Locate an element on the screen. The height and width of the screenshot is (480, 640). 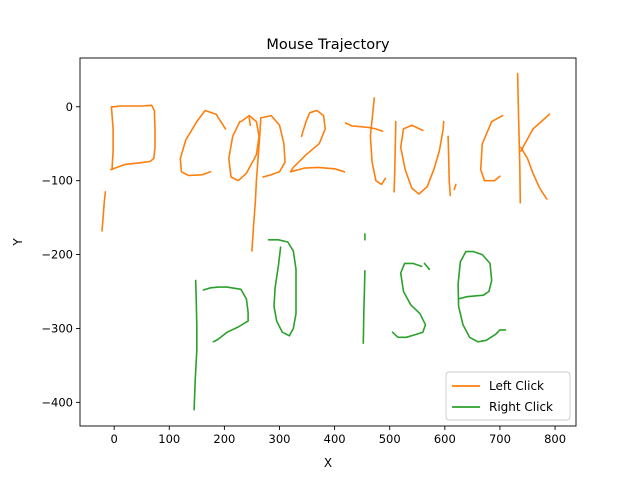
legend-label: Right Click is located at coordinates (521, 407).